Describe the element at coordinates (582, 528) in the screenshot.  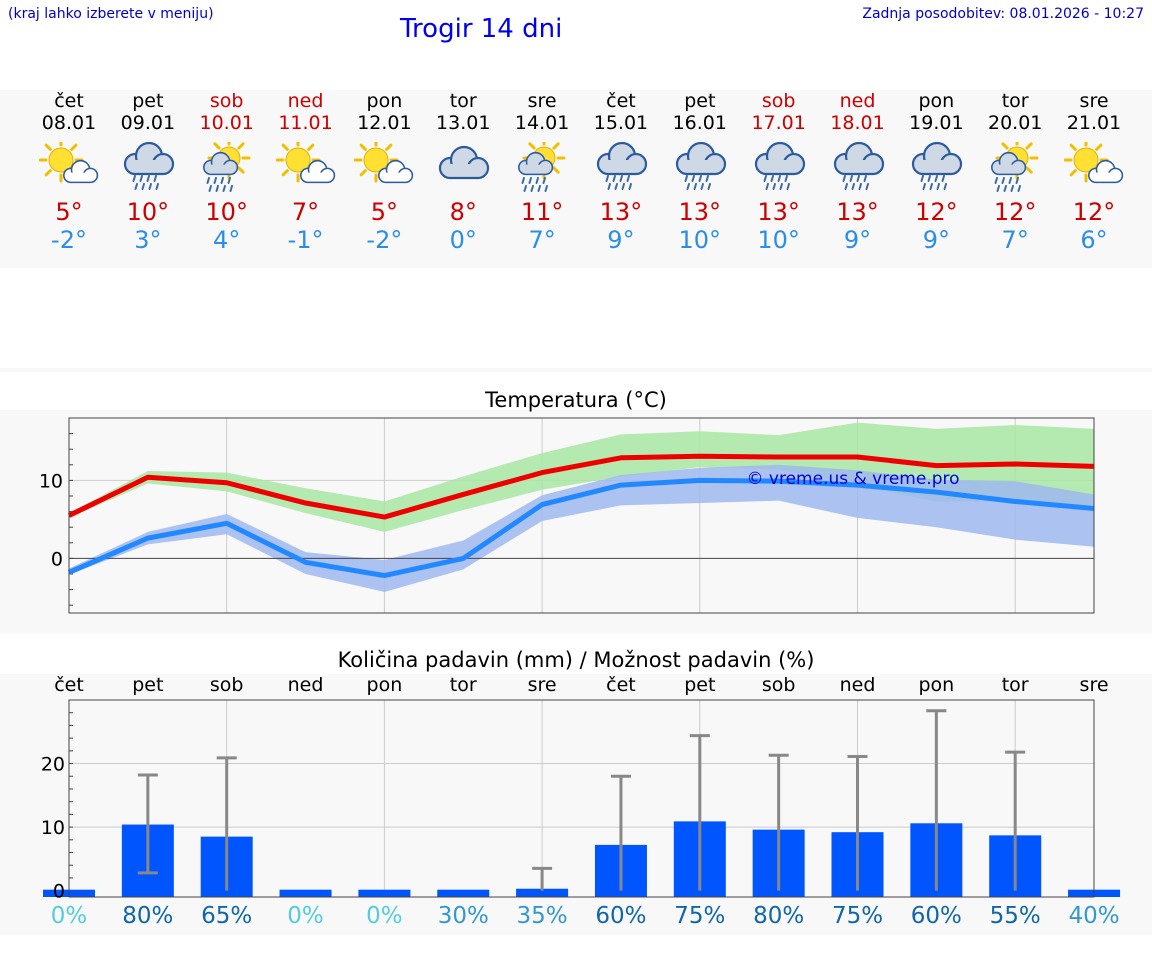
I see `min-range-band` at that location.